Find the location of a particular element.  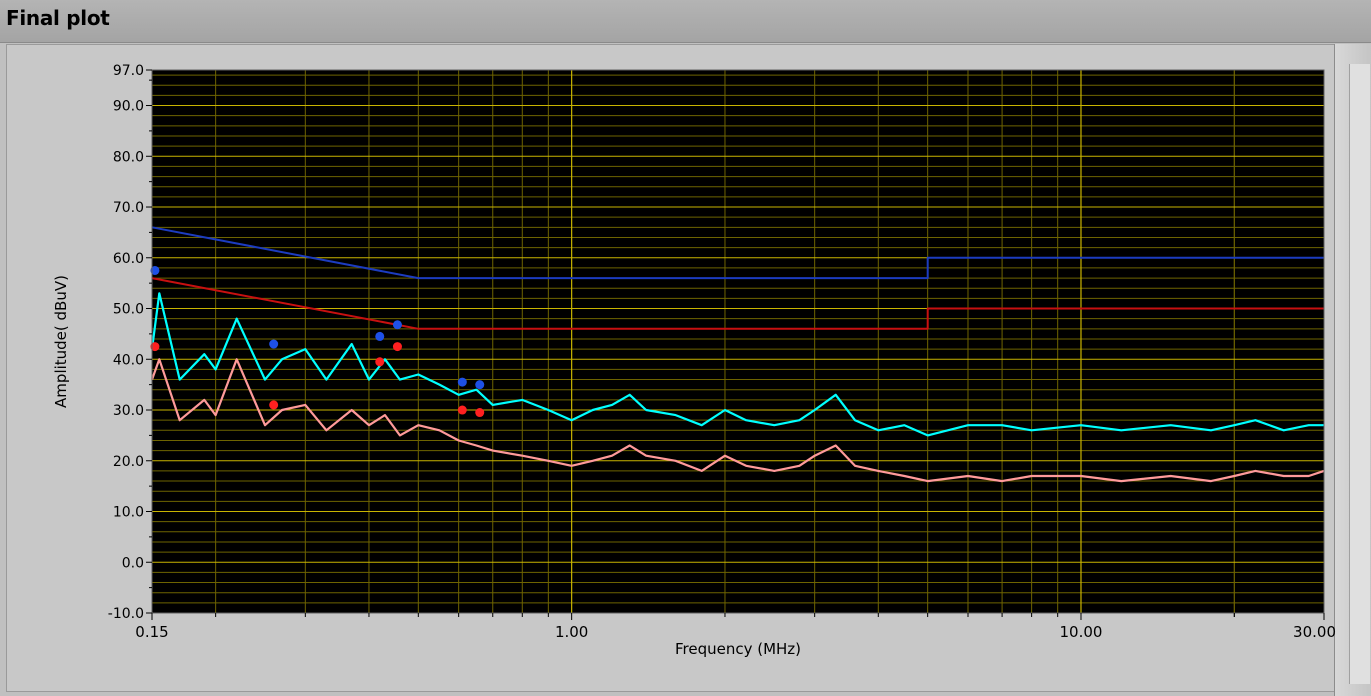

qp_limit-line is located at coordinates (737, 253).